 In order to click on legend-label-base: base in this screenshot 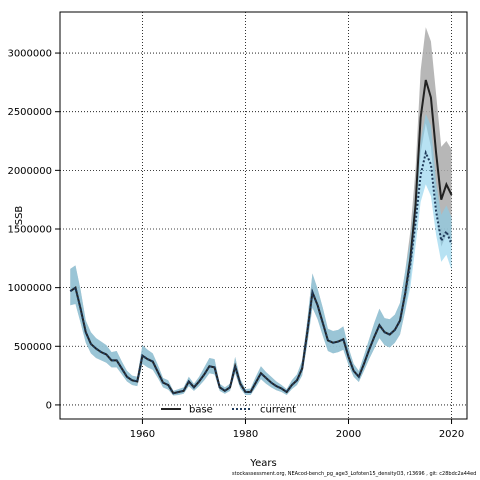, I will do `click(201, 410)`.